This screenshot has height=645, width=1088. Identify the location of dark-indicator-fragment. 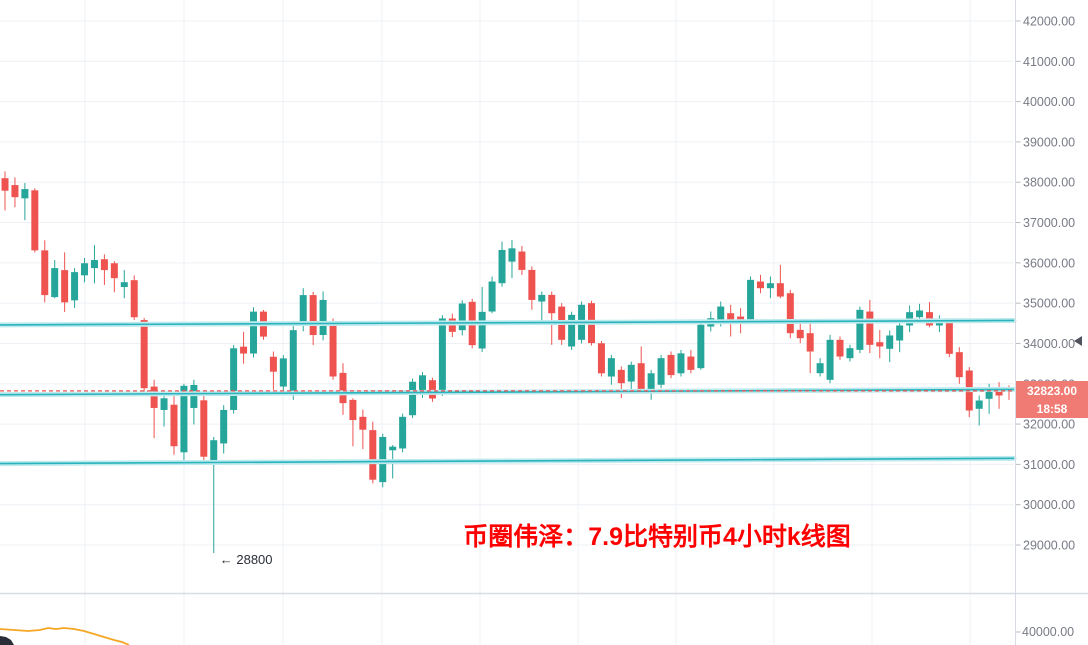
(7, 640).